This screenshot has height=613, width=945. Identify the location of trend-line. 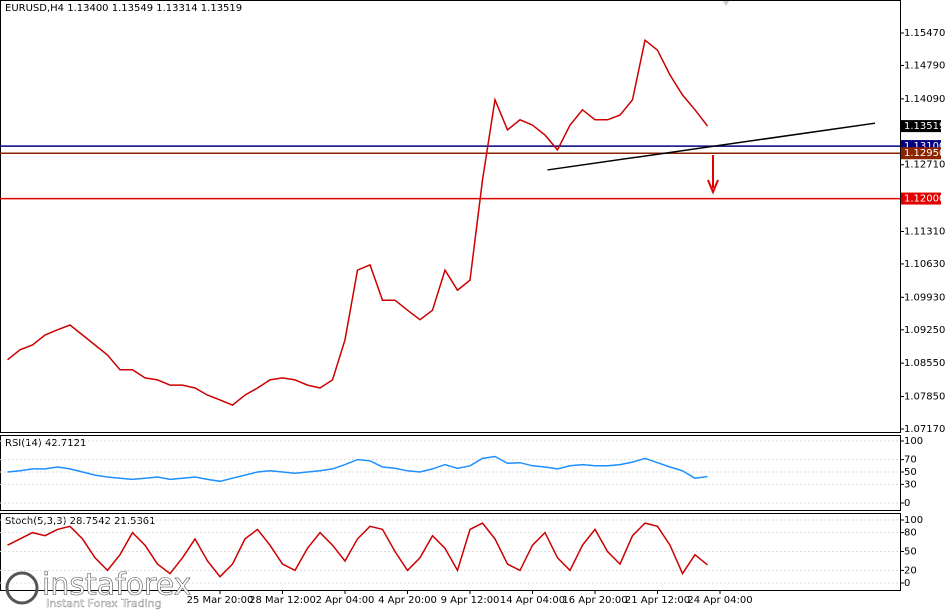
(711, 146).